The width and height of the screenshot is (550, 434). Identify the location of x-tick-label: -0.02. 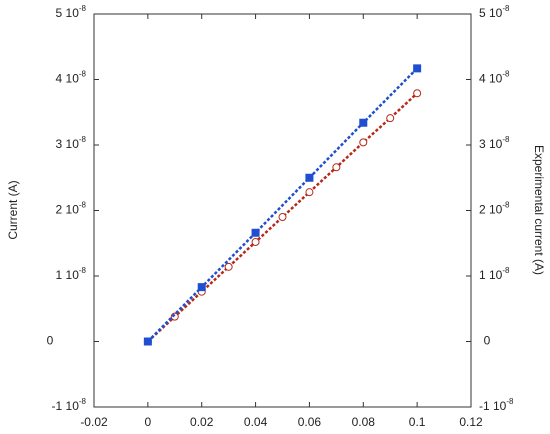
(94, 422).